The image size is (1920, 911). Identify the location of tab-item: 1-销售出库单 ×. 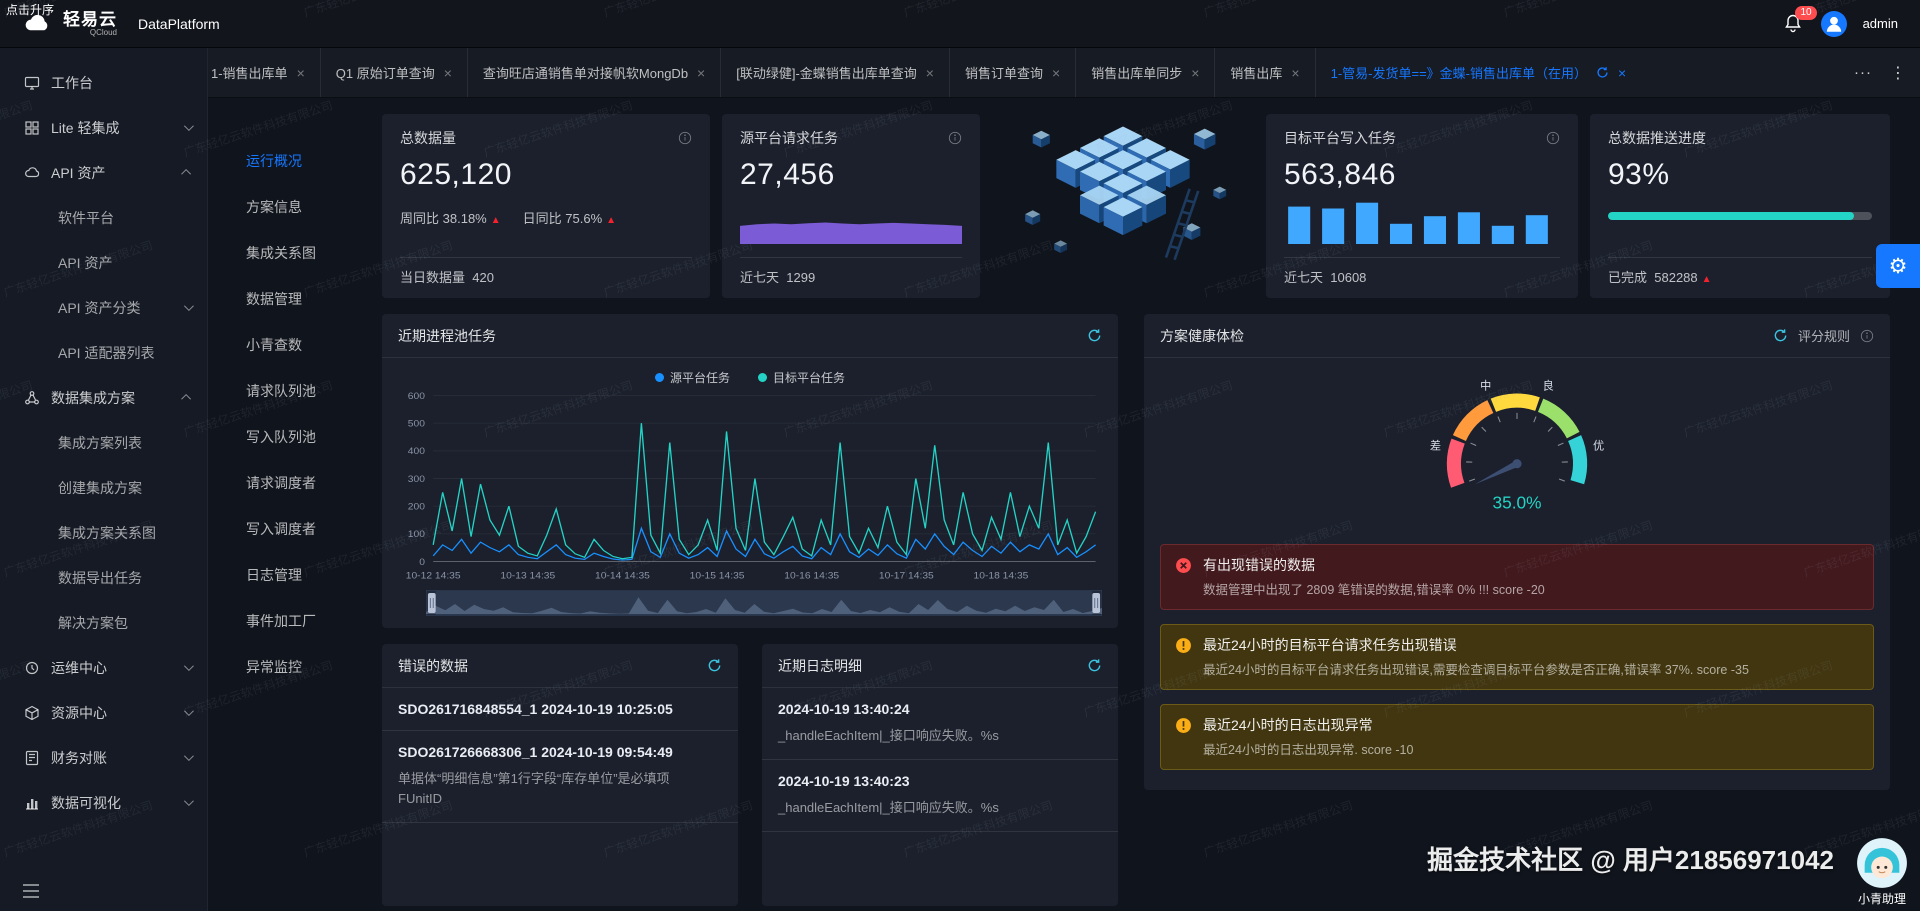
(264, 72).